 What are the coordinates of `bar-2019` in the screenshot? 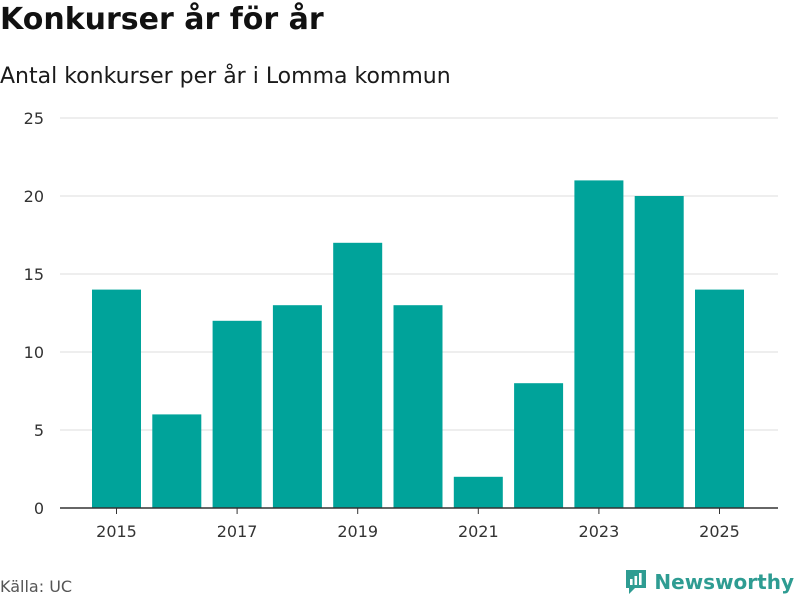 It's located at (358, 375).